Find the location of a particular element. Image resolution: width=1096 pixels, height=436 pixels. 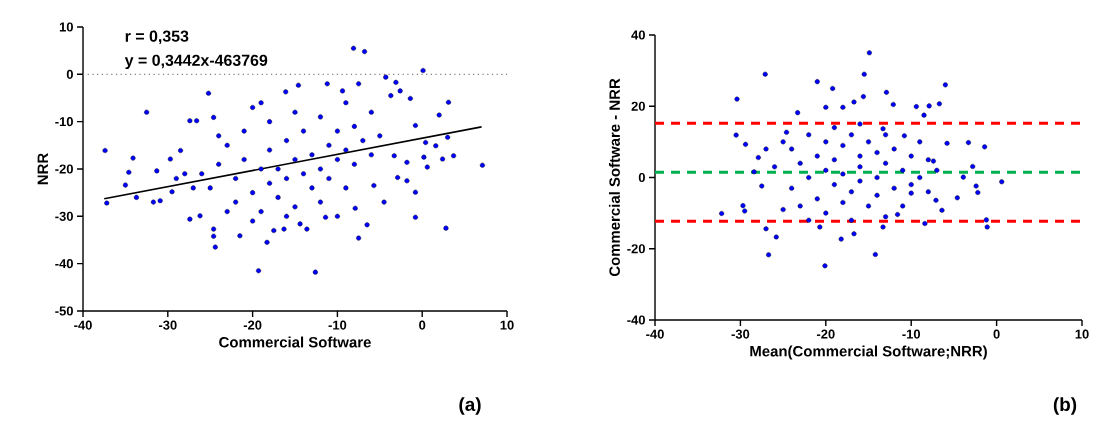

text: (a) is located at coordinates (470, 406).